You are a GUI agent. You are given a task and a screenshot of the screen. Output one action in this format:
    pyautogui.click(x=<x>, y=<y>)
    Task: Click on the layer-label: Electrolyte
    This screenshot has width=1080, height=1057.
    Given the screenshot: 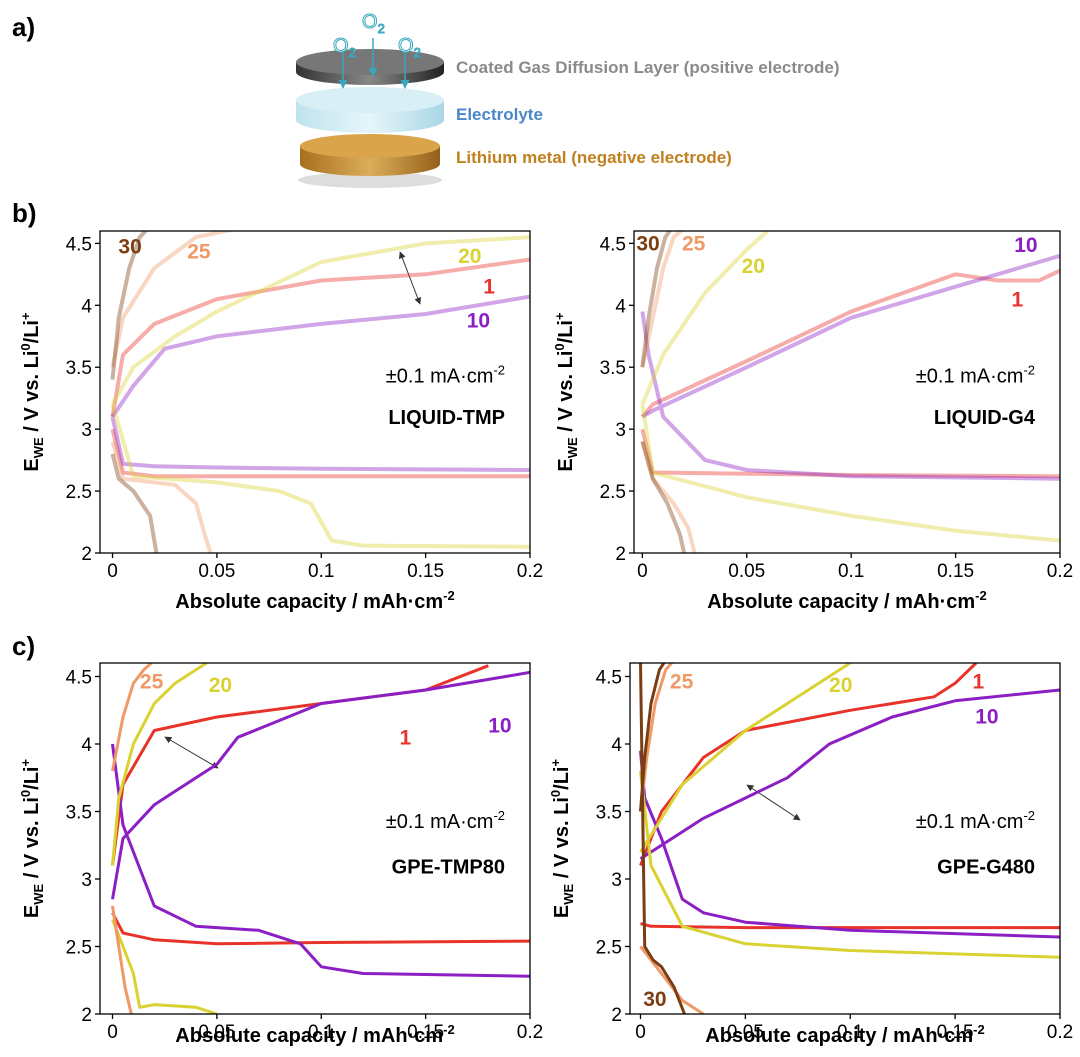 What is the action you would take?
    pyautogui.click(x=499, y=114)
    